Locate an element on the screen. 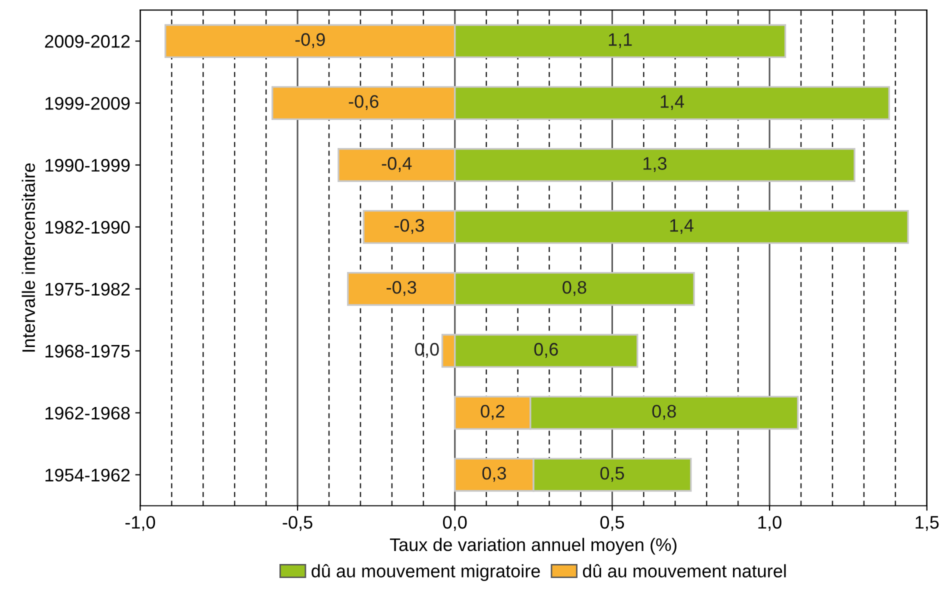 This screenshot has height=595, width=941. y-tick-label: 1962-1968 is located at coordinates (88, 413).